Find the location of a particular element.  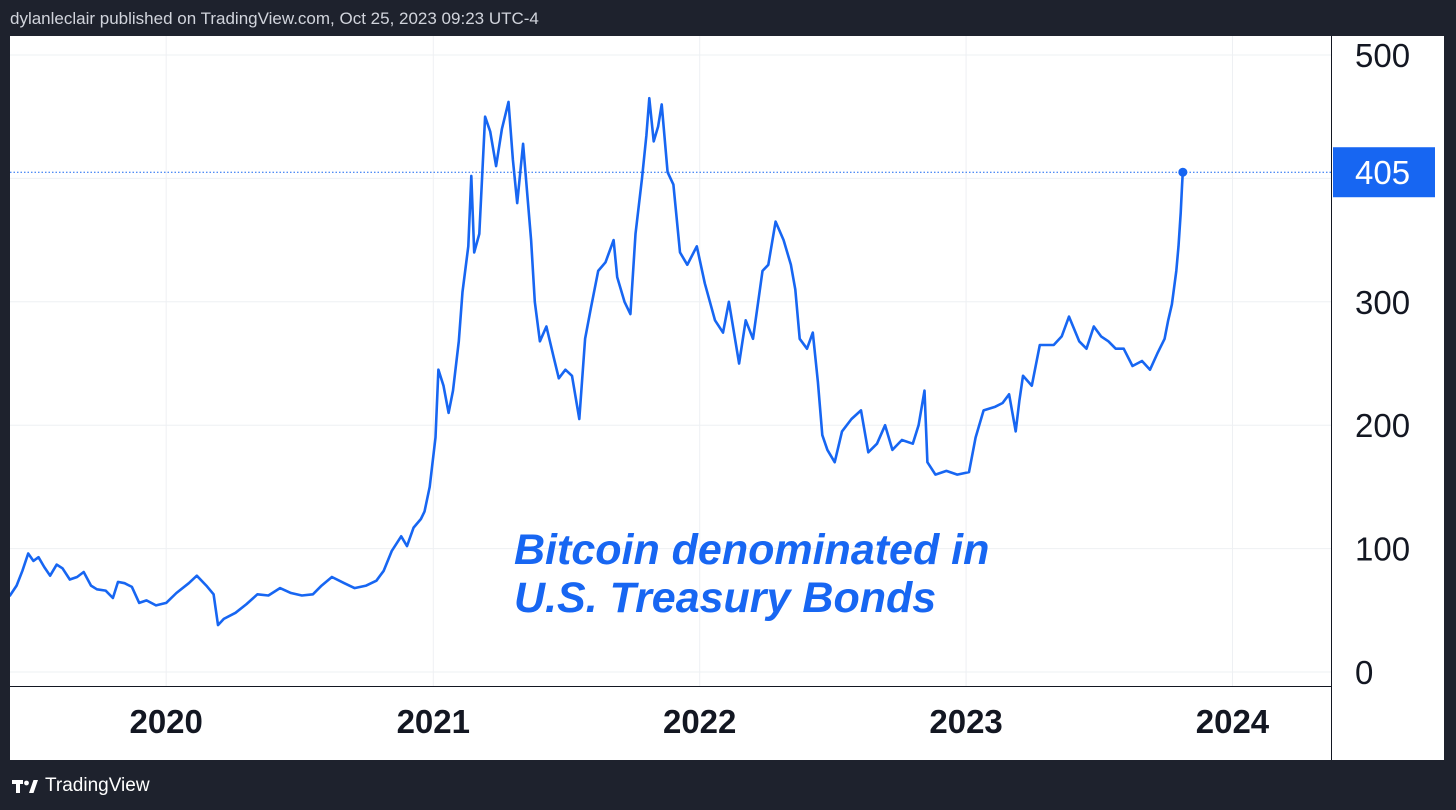

last-value-point is located at coordinates (1183, 172).